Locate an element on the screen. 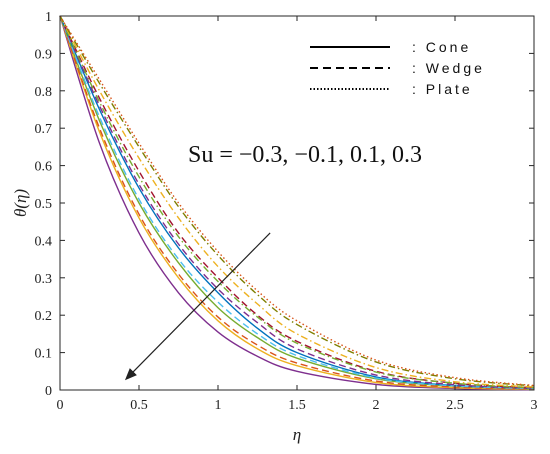  x-tick-label: 2.5 is located at coordinates (455, 405).